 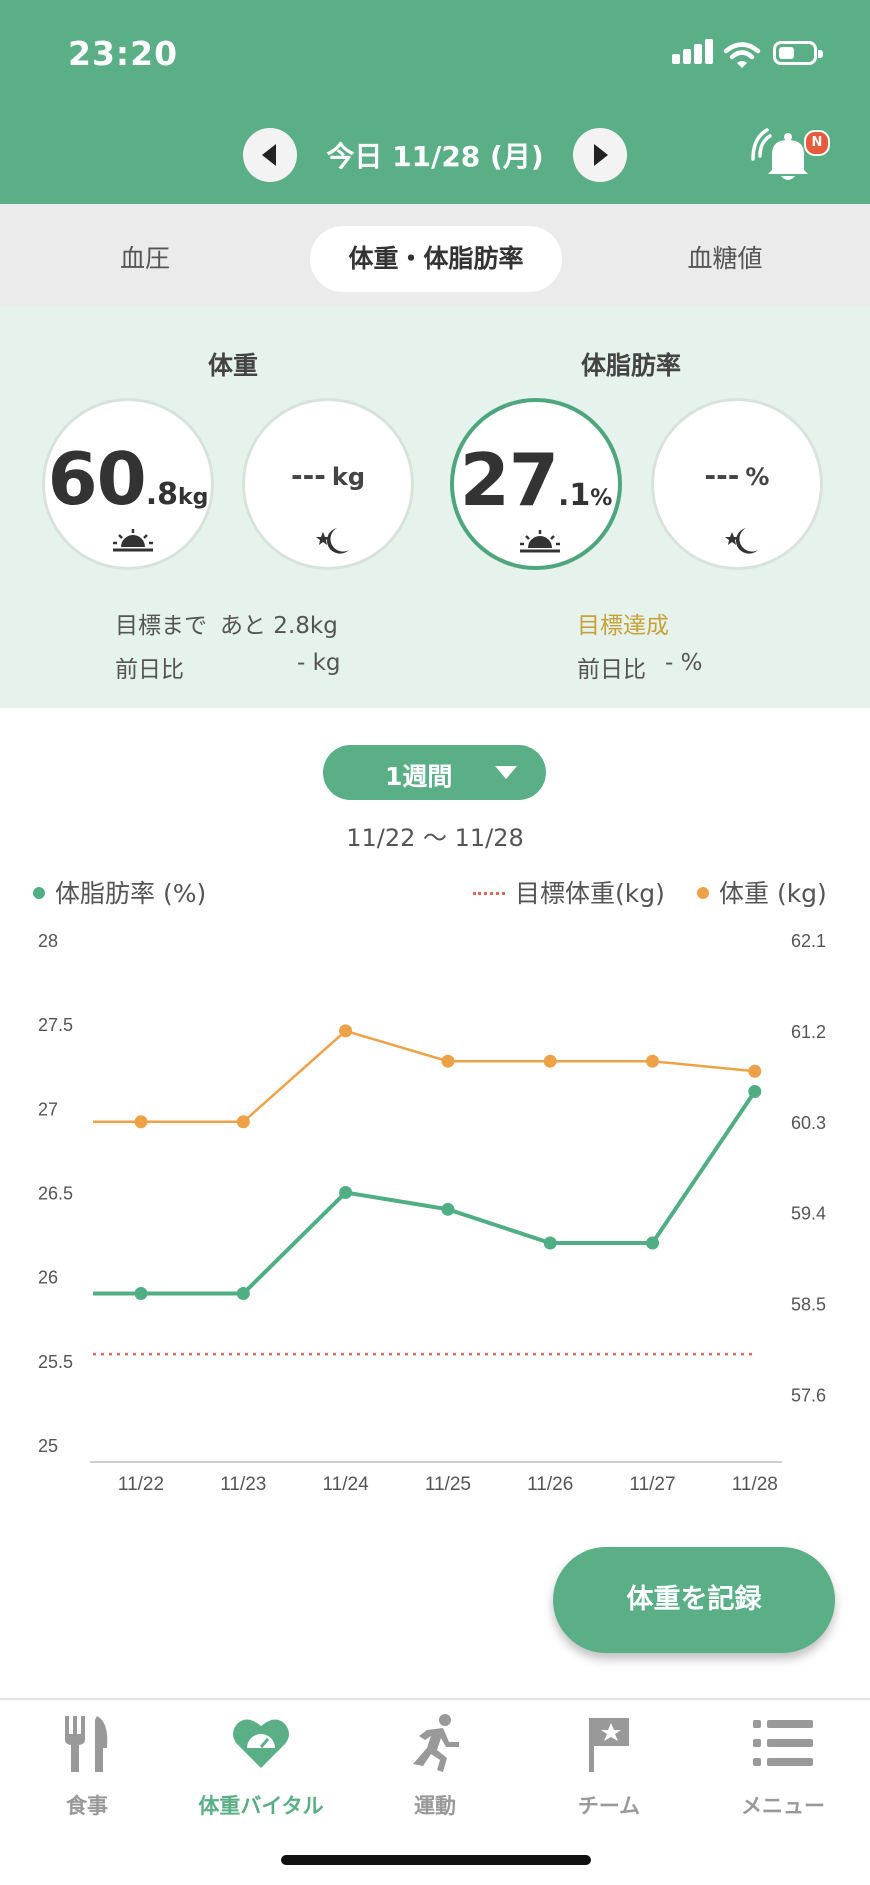 I want to click on status-time: 23:20, so click(x=123, y=53).